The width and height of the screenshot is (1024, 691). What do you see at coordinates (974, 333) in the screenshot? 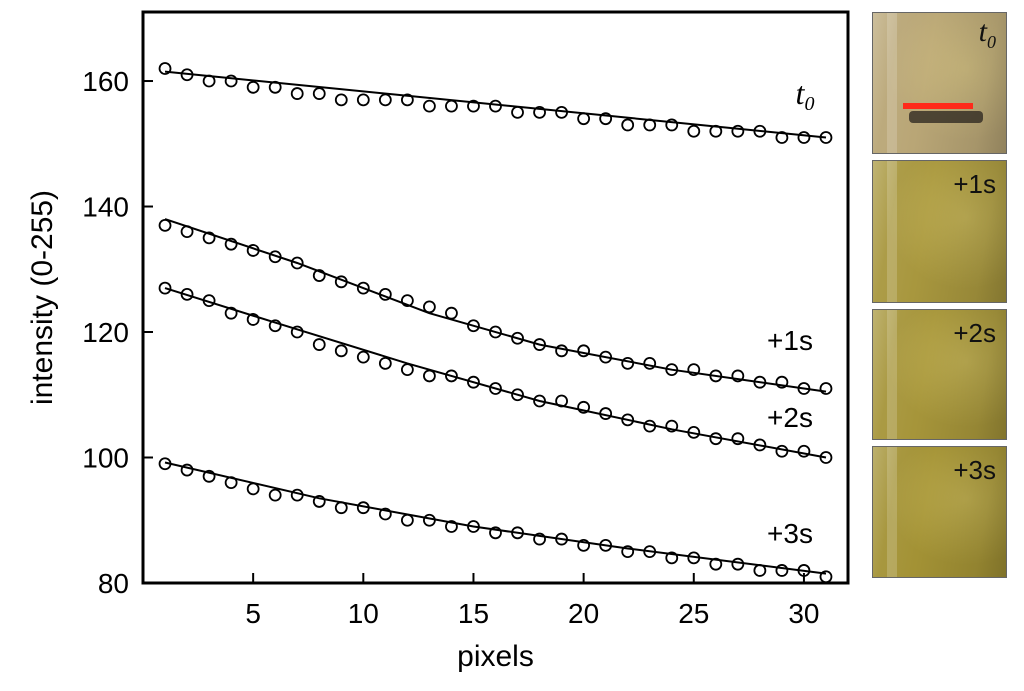
I see `thumbnail-label: +2s` at bounding box center [974, 333].